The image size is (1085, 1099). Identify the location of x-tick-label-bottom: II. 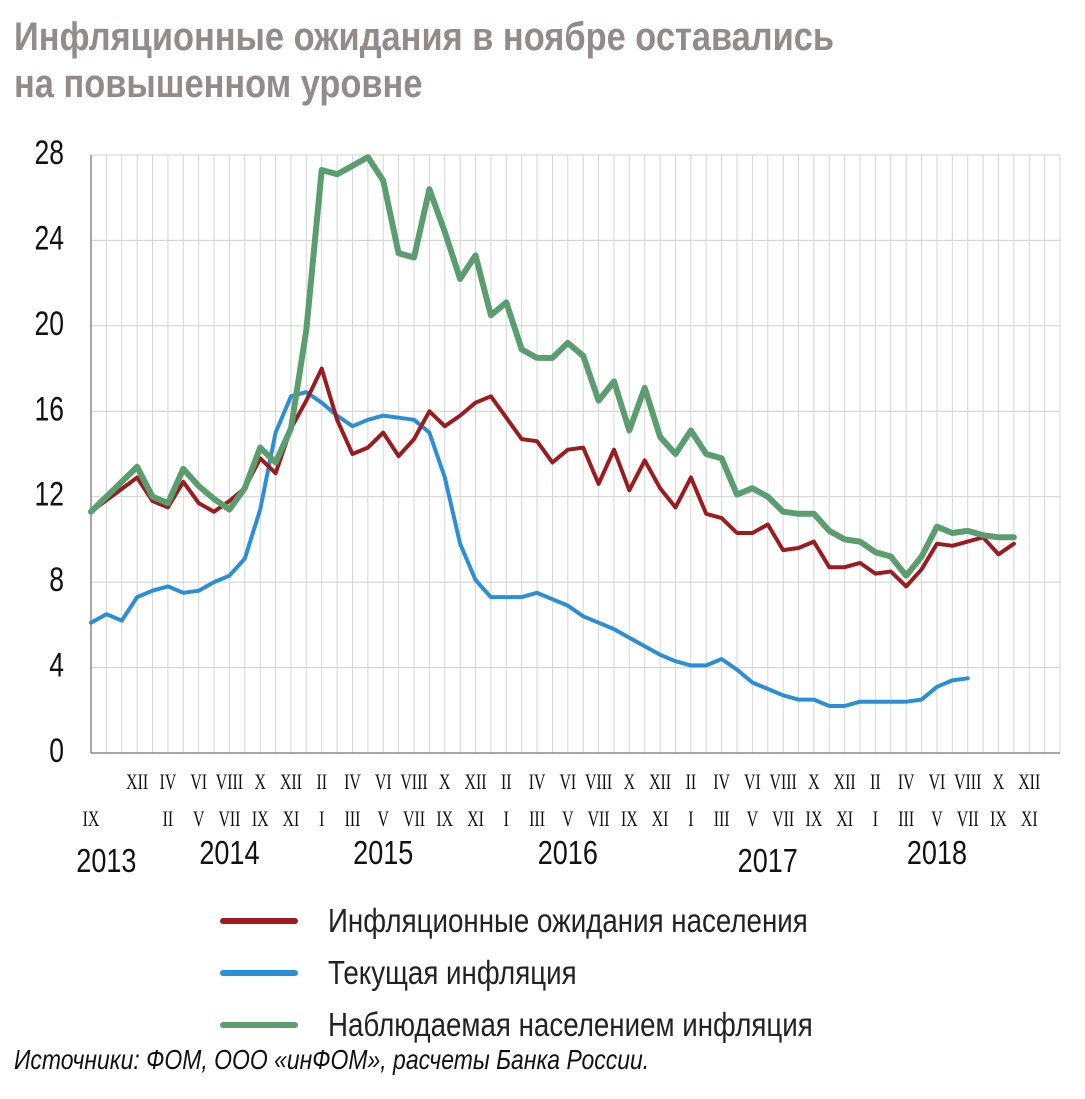
(168, 820).